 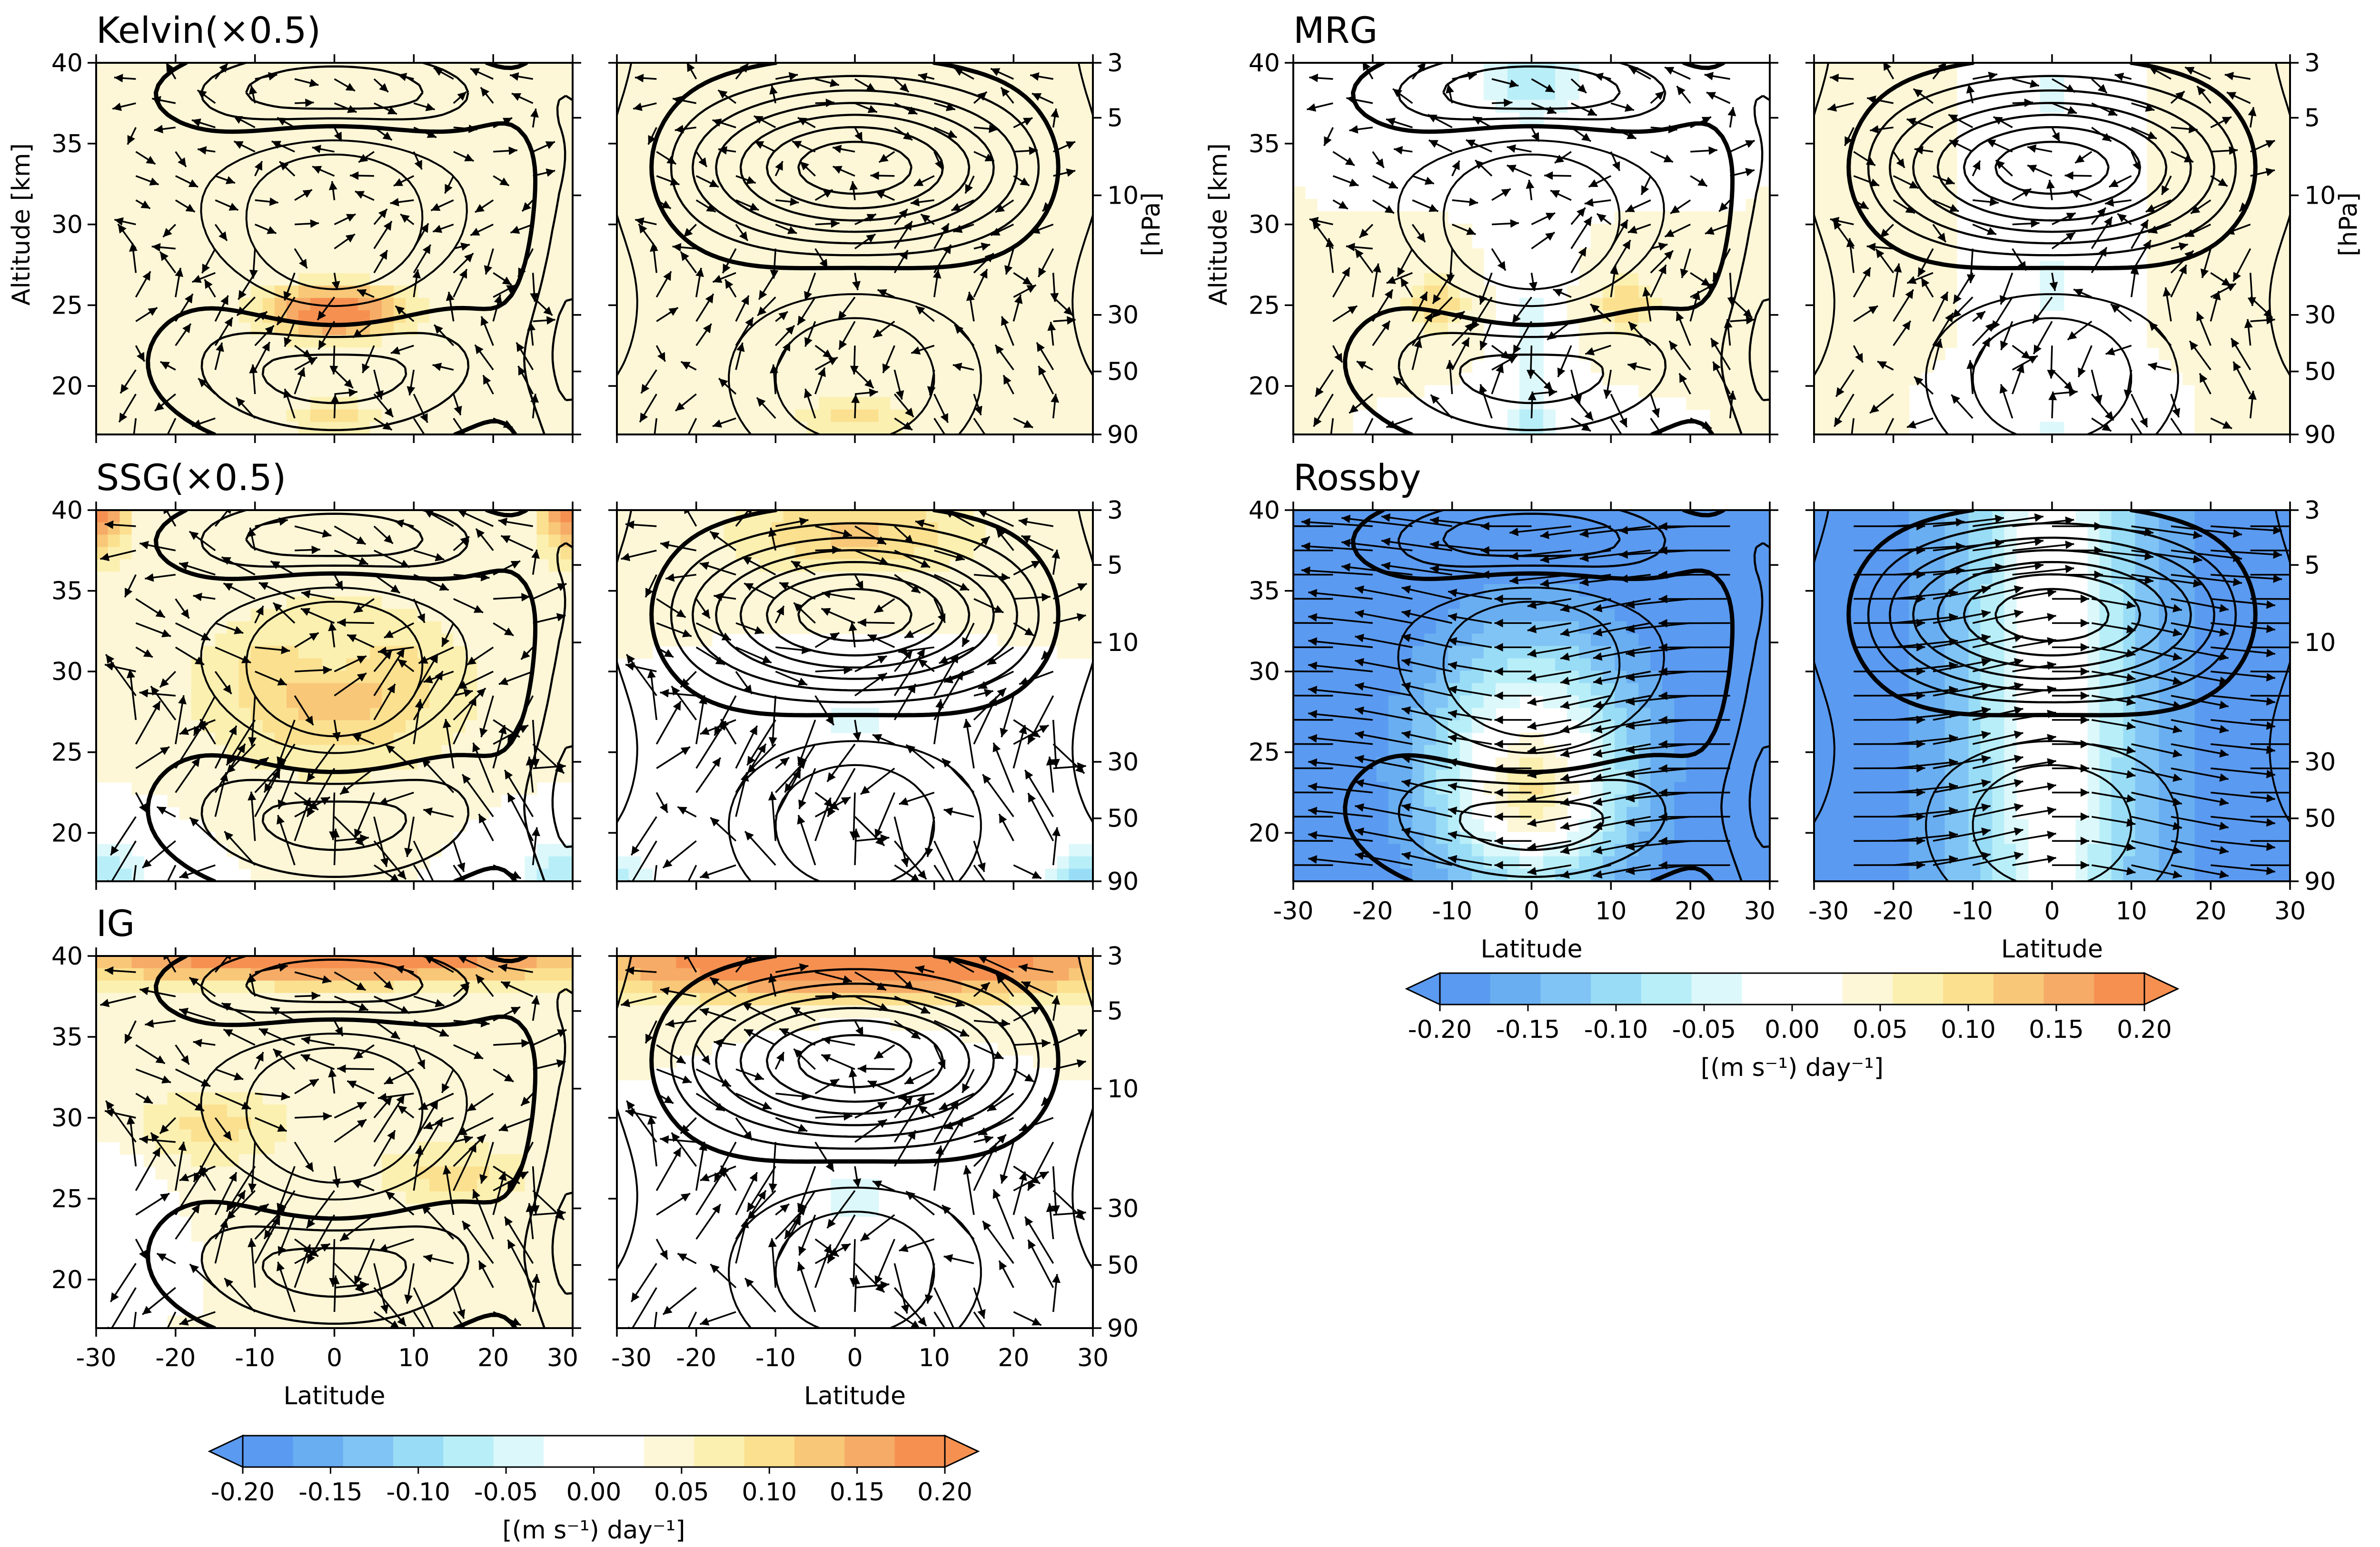 I want to click on wave-flux-vector, so click(x=1656, y=426).